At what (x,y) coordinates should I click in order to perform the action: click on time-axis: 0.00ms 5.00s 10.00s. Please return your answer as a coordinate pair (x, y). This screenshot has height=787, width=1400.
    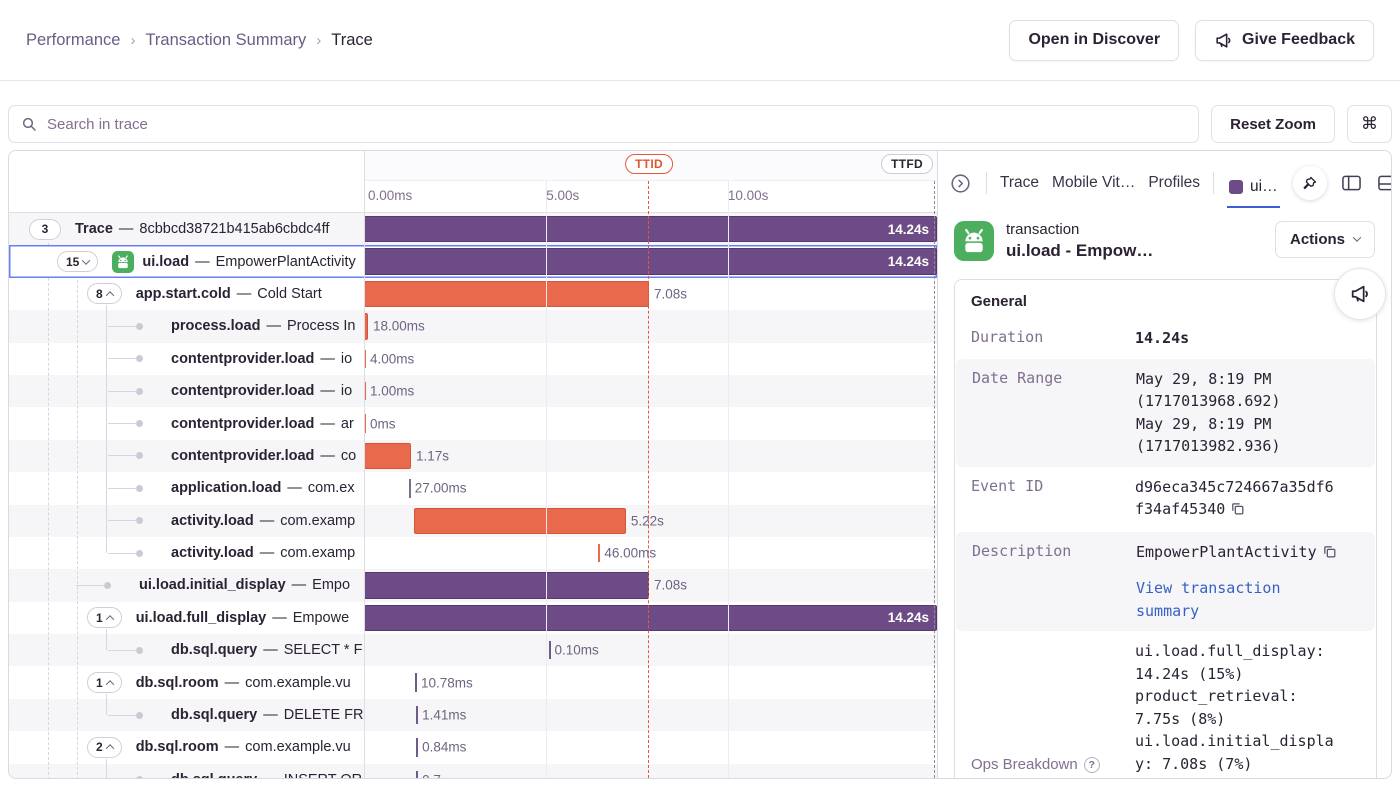
    Looking at the image, I should click on (650, 196).